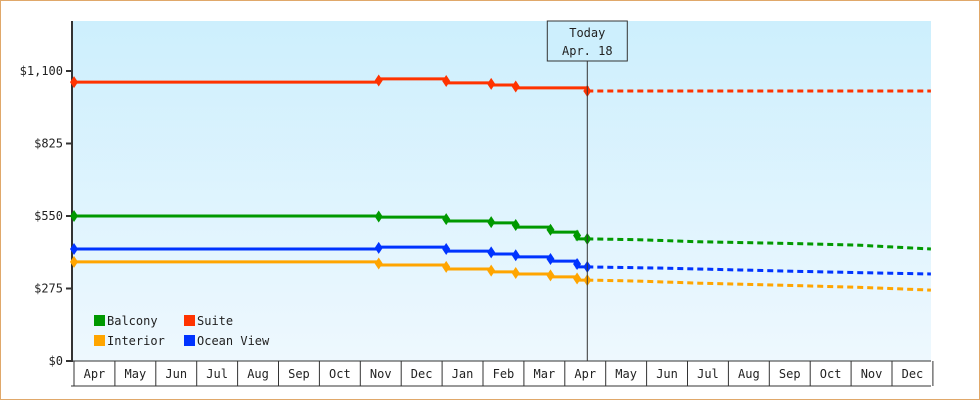 This screenshot has height=400, width=980. What do you see at coordinates (587, 51) in the screenshot?
I see `today-date: Apr. 18` at bounding box center [587, 51].